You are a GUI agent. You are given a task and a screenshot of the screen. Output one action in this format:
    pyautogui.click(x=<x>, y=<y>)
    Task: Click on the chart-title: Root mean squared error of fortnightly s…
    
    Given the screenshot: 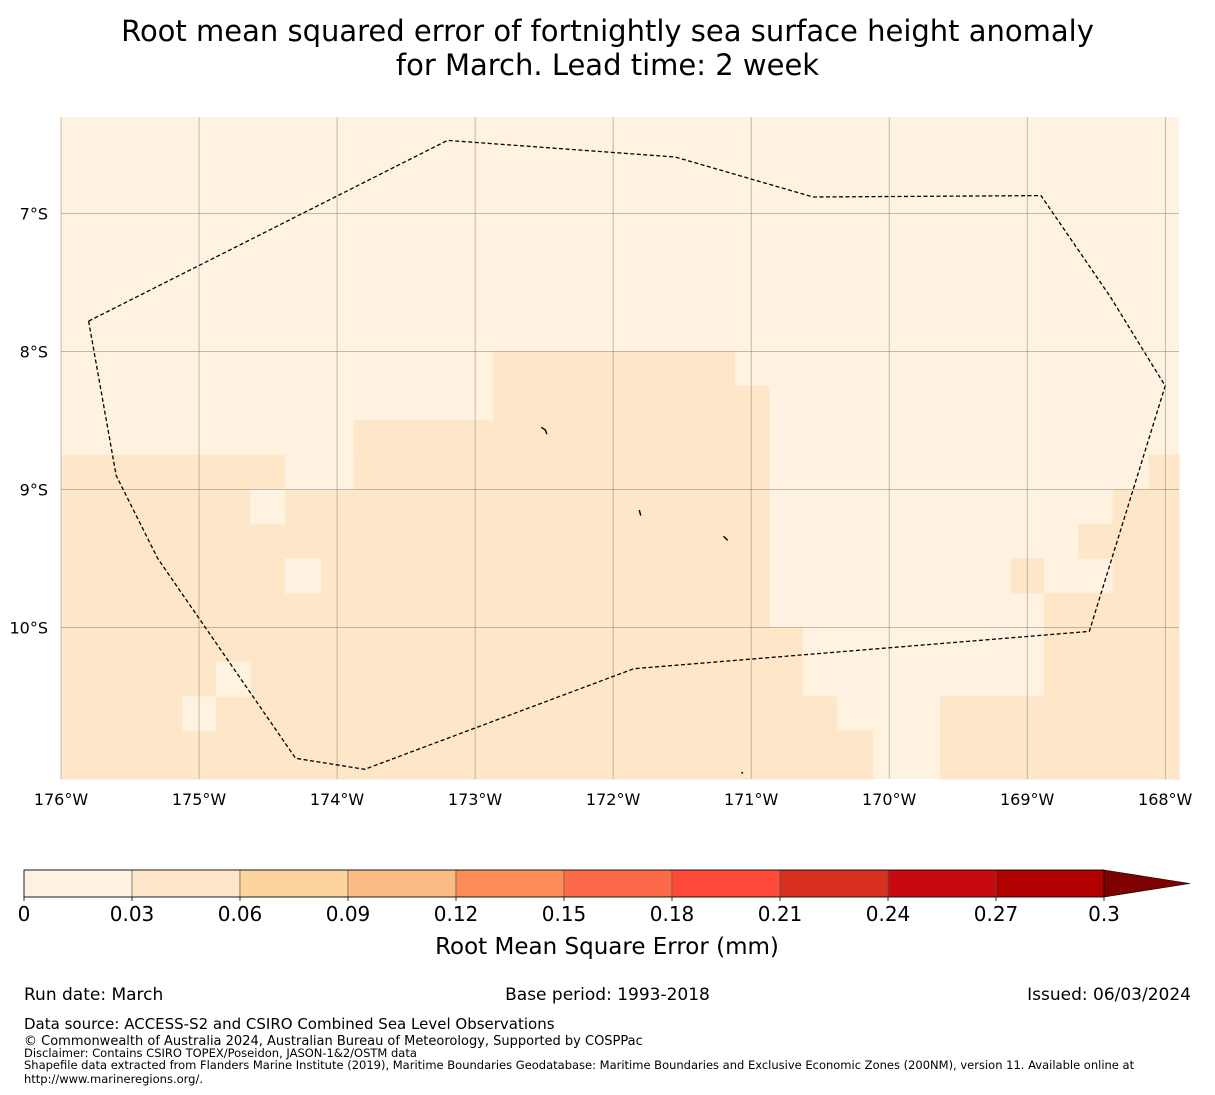 What is the action you would take?
    pyautogui.click(x=607, y=48)
    